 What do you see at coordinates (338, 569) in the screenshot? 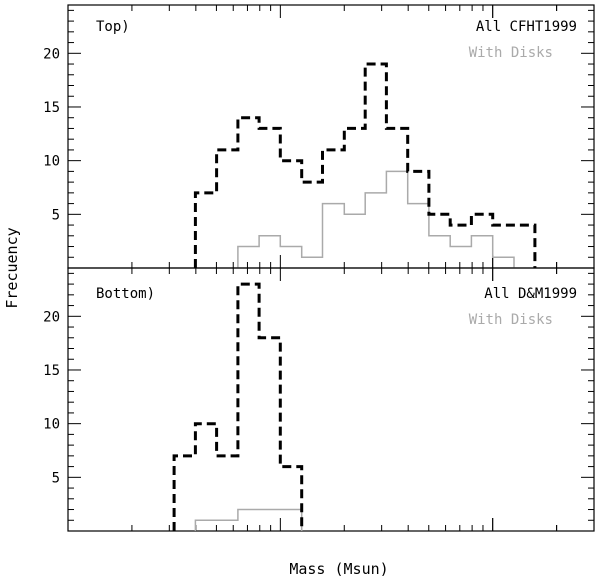
I see `x-axis-label: Mass (Msun)` at bounding box center [338, 569].